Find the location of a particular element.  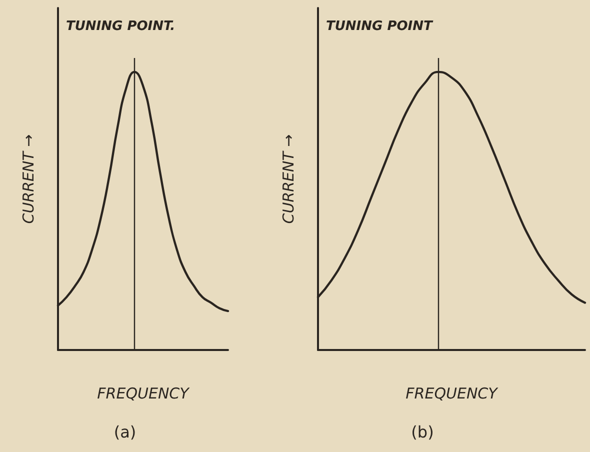

text: (a) is located at coordinates (125, 432).